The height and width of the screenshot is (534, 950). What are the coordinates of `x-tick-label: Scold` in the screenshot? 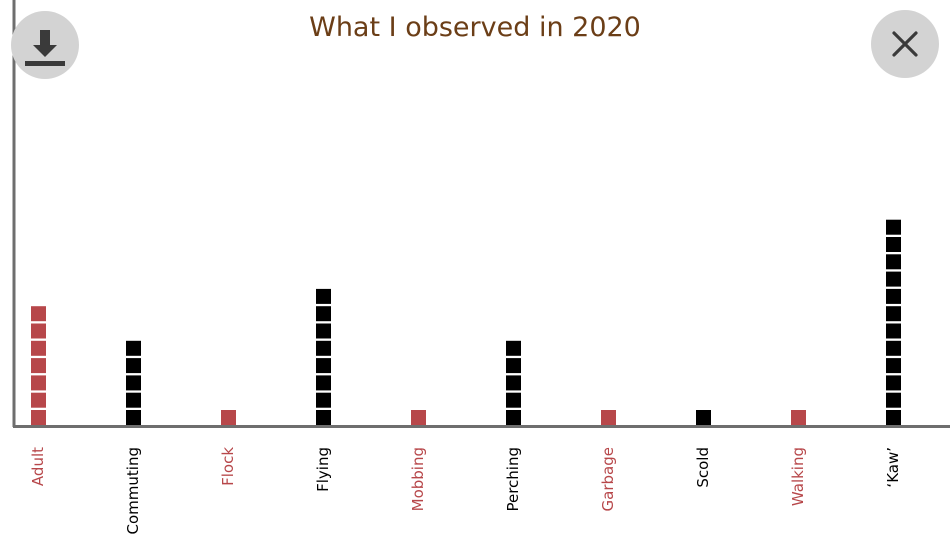 It's located at (703, 467).